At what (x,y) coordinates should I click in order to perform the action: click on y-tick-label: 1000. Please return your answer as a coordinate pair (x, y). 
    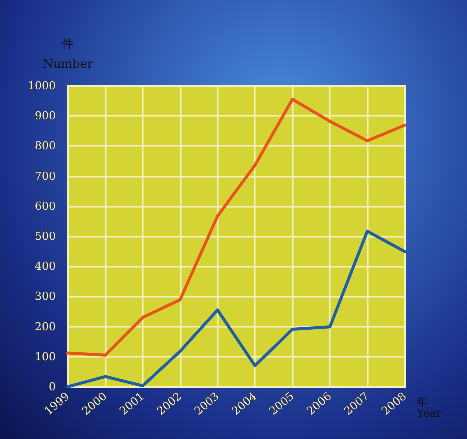
    Looking at the image, I should click on (42, 86).